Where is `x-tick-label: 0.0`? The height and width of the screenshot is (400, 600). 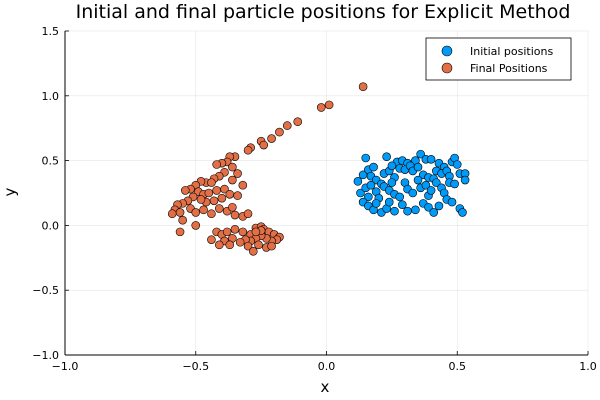
x-tick-label: 0.0 is located at coordinates (327, 366).